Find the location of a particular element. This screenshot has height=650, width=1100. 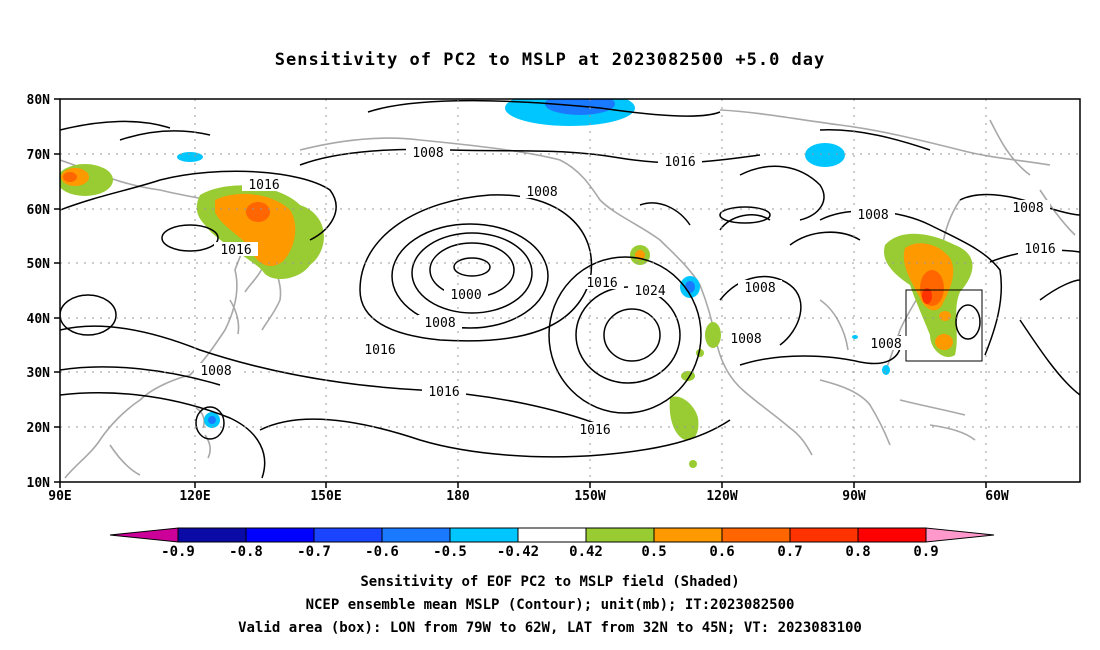

lon-label: 150W is located at coordinates (589, 496).